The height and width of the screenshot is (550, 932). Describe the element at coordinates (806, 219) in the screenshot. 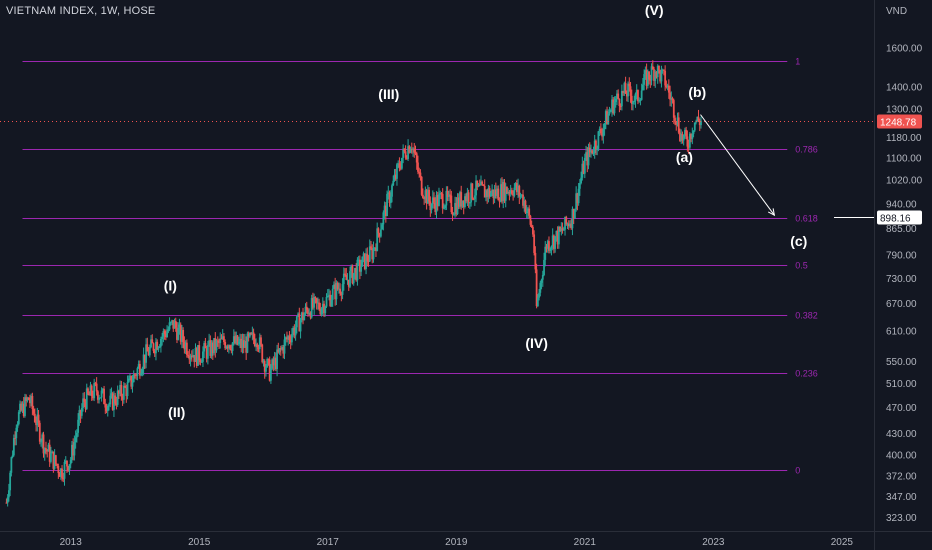

I see `fib-level-label: 0.618` at that location.